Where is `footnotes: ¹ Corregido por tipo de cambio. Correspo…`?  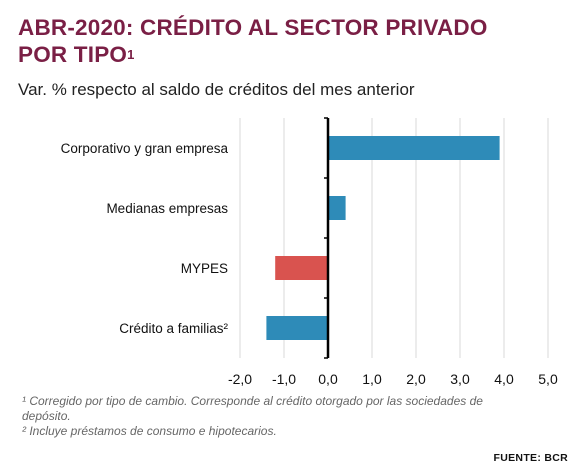 footnotes: ¹ Corregido por tipo de cambio. Correspo… is located at coordinates (257, 416).